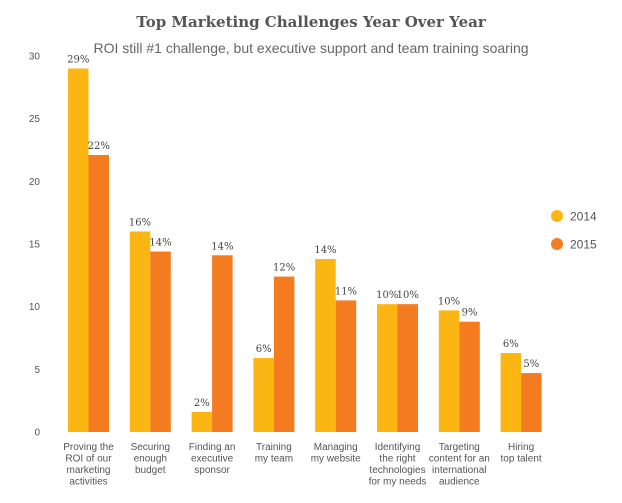  I want to click on legend: 2014 2015, so click(574, 231).